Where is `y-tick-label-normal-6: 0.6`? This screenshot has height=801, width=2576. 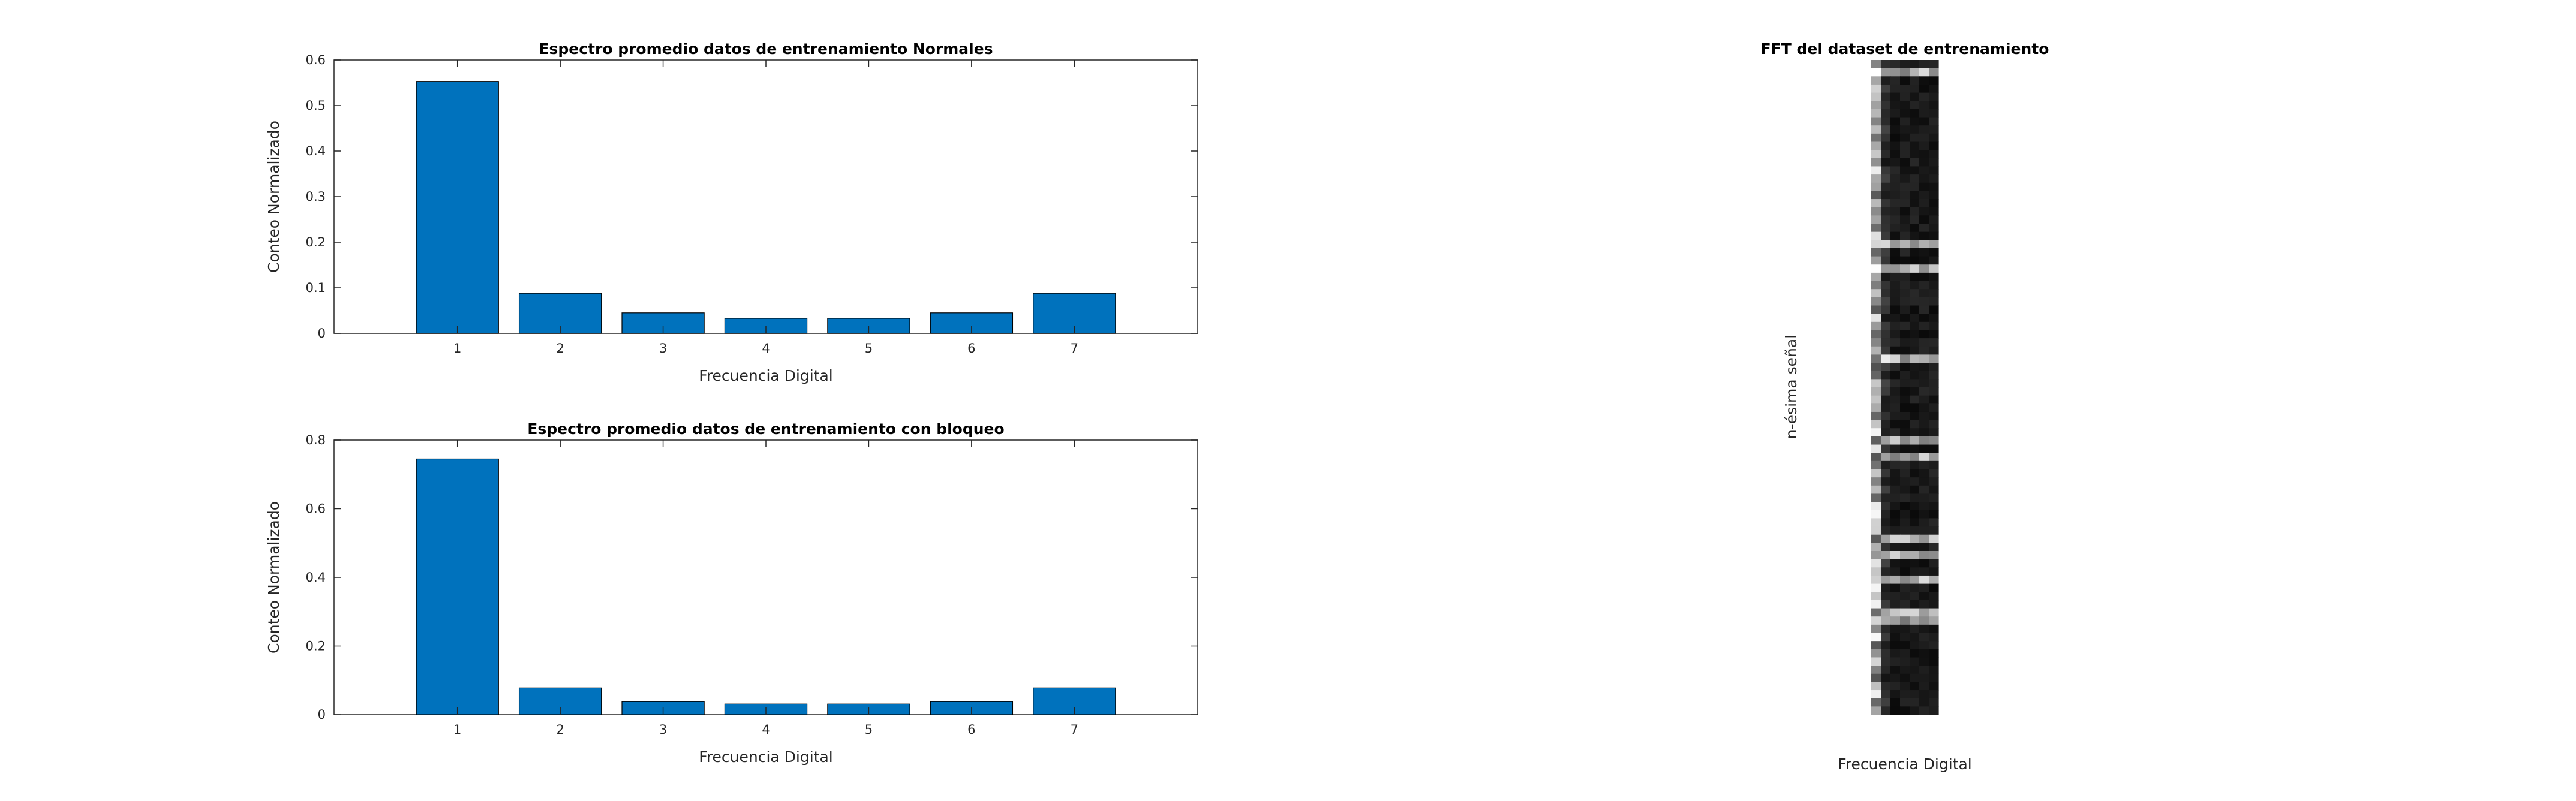 y-tick-label-normal-6: 0.6 is located at coordinates (316, 60).